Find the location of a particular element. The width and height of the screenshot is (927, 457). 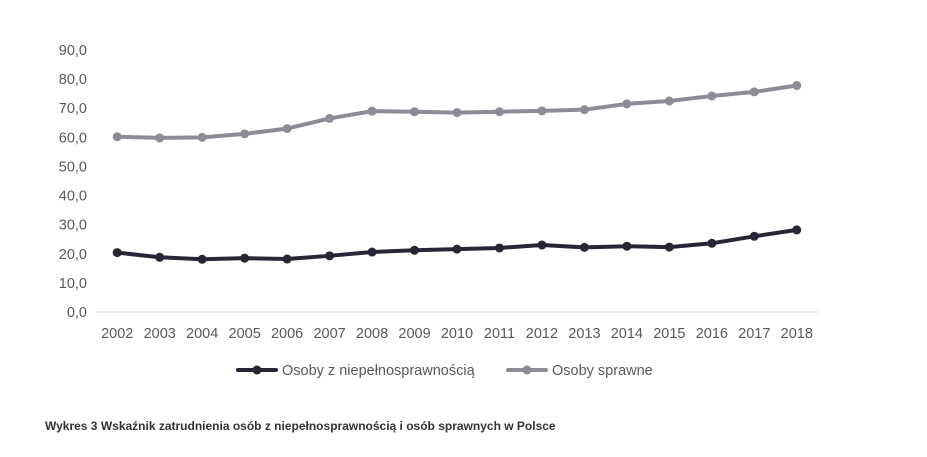

legend: Osoby z niepełnosprawnością Osoby sprawne is located at coordinates (444, 371).